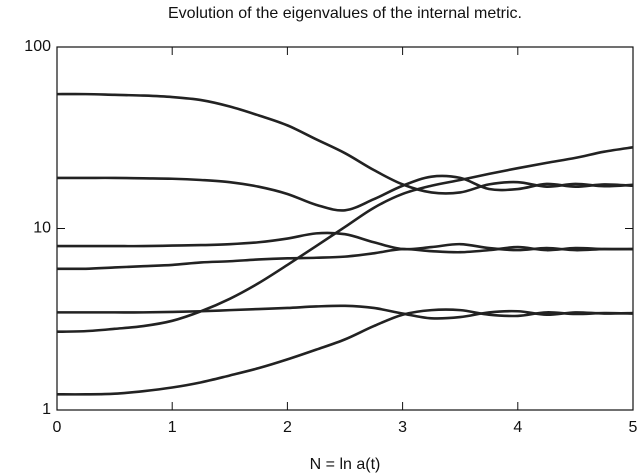 This screenshot has height=476, width=639. What do you see at coordinates (42, 228) in the screenshot?
I see `y-tick-label: 10` at bounding box center [42, 228].